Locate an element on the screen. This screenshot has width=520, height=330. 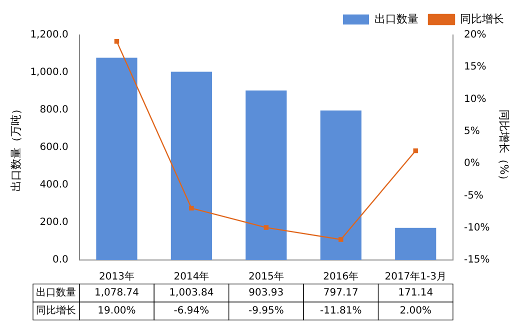
data-label: 19.00% is located at coordinates (117, 311).